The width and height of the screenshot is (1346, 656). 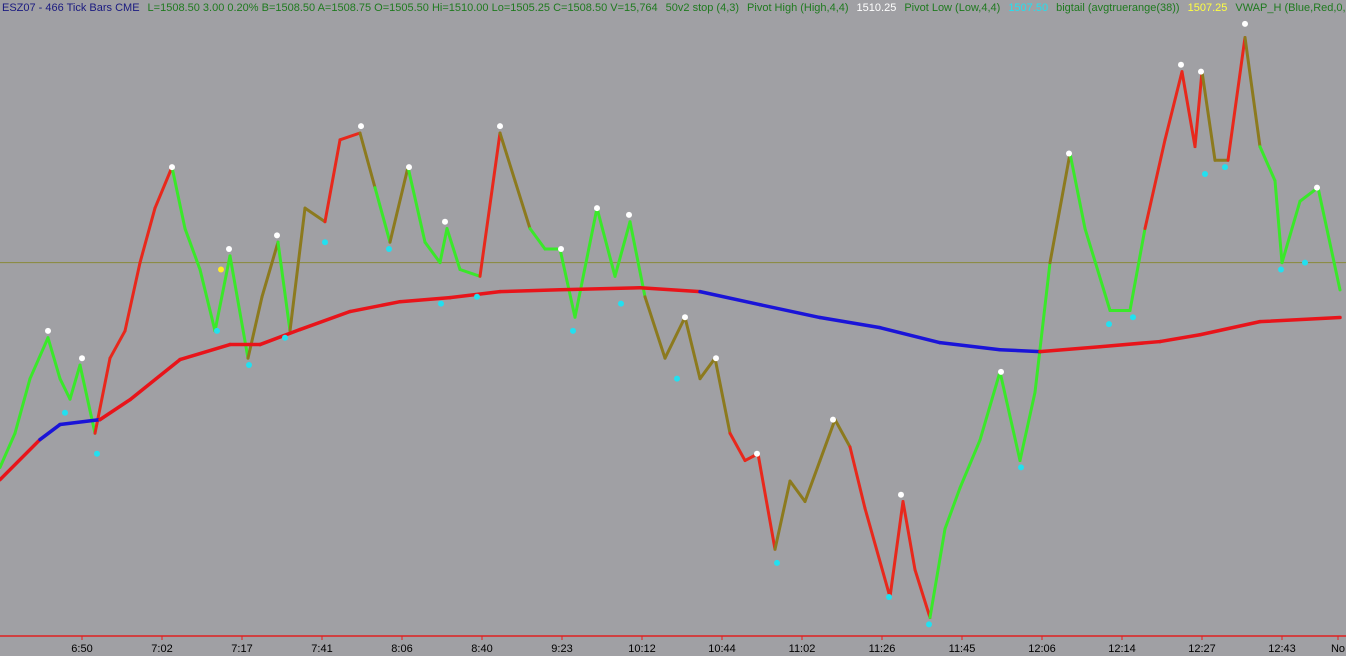 What do you see at coordinates (321, 649) in the screenshot?
I see `x-tick-label: 7:41` at bounding box center [321, 649].